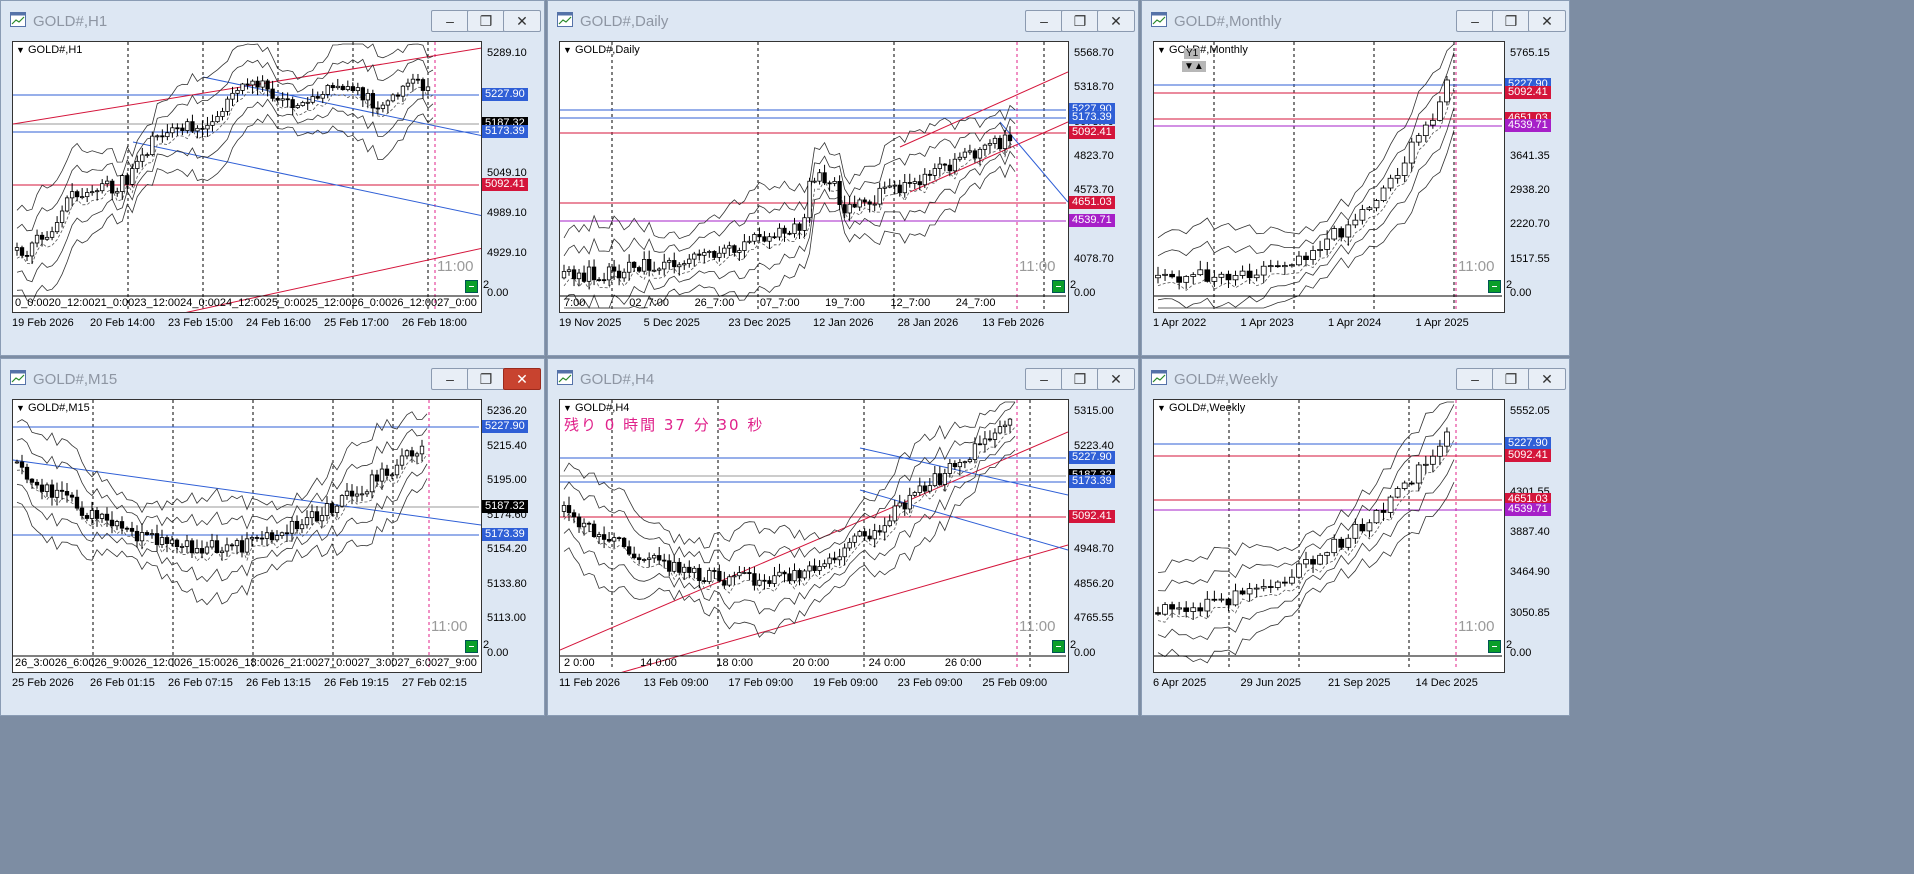  What do you see at coordinates (1202, 50) in the screenshot?
I see `symbol-label: ▼ GOLD#,Monthly` at bounding box center [1202, 50].